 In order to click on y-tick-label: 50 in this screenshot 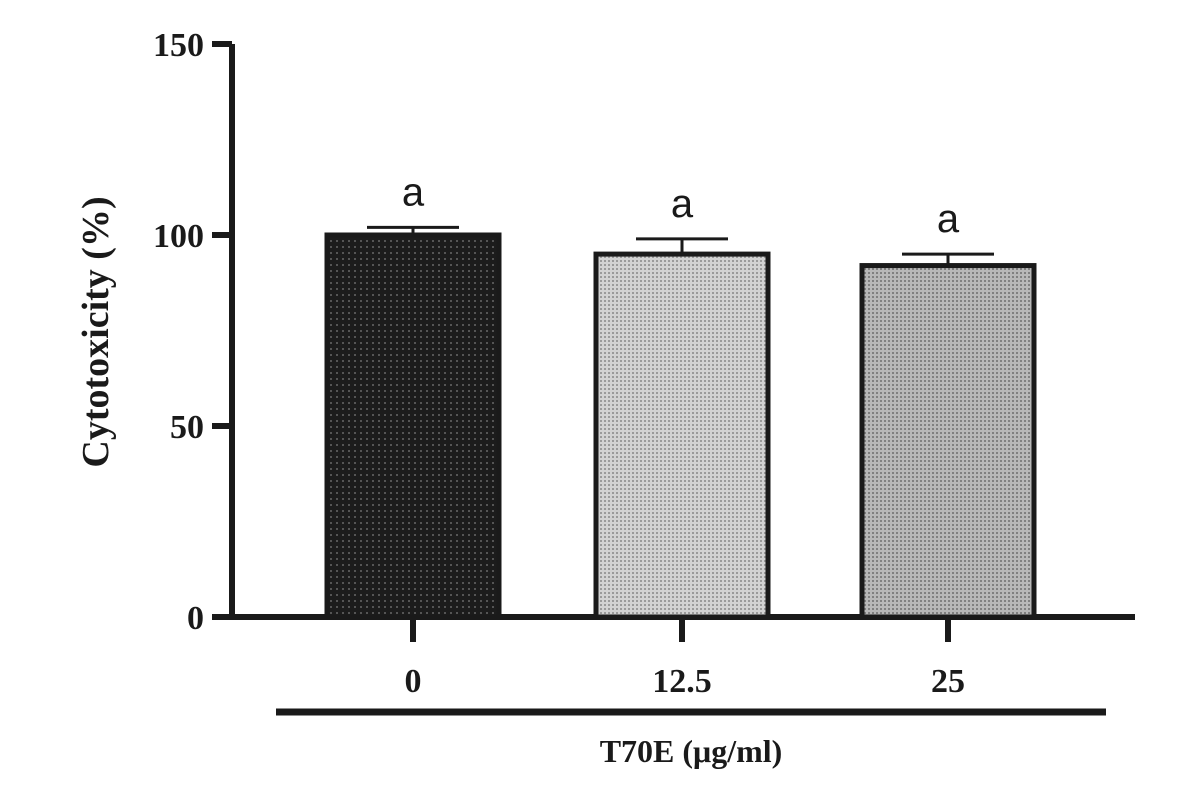, I will do `click(187, 427)`.